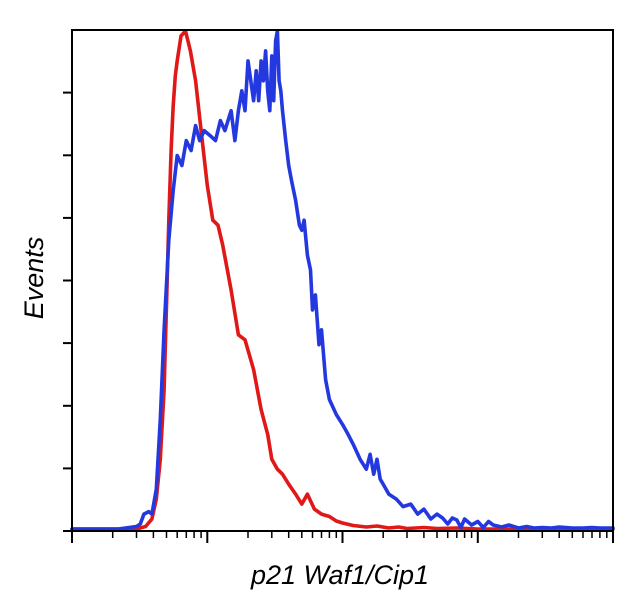  Describe the element at coordinates (342, 537) in the screenshot. I see `x-axis-ticks` at that location.